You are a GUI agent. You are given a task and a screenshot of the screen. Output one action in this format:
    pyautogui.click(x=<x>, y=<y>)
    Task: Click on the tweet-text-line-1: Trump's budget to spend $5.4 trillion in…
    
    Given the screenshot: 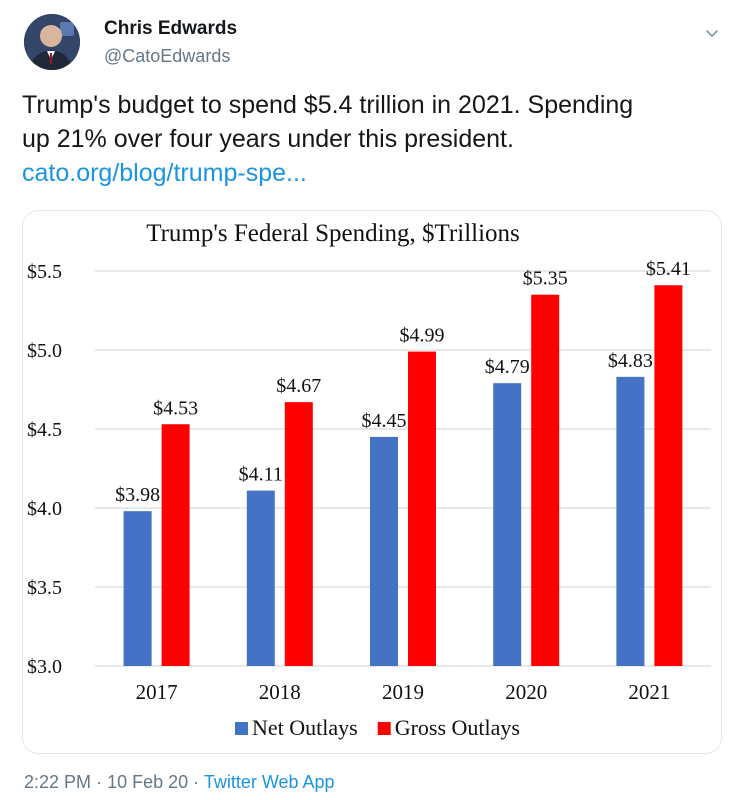 What is the action you would take?
    pyautogui.click(x=328, y=105)
    